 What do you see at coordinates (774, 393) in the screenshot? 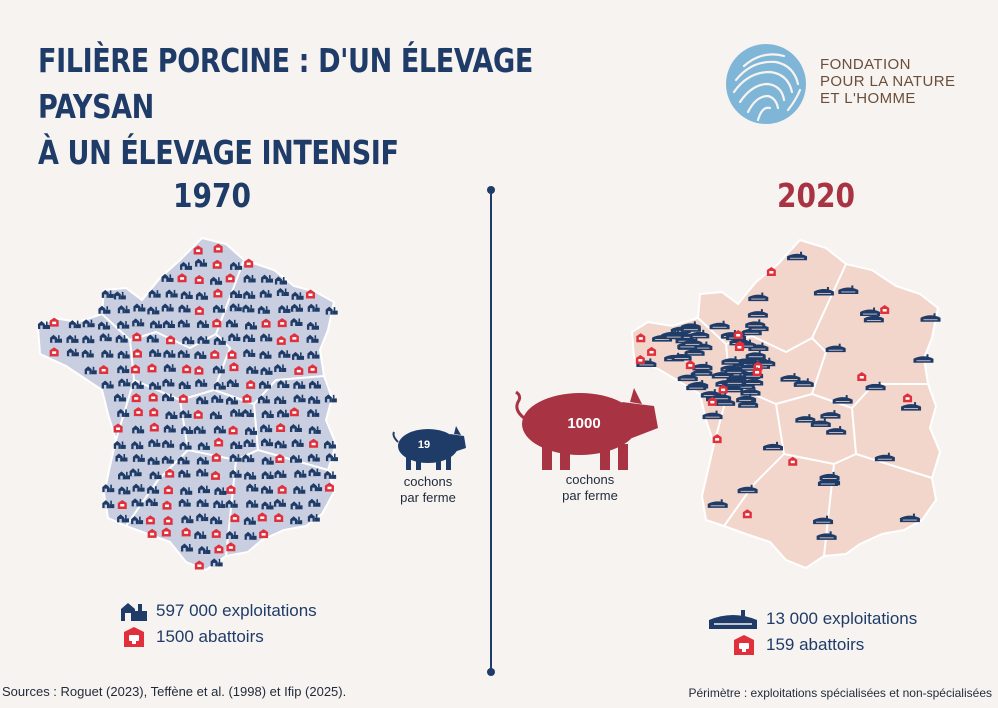
I see `abattoir-markers-2020` at bounding box center [774, 393].